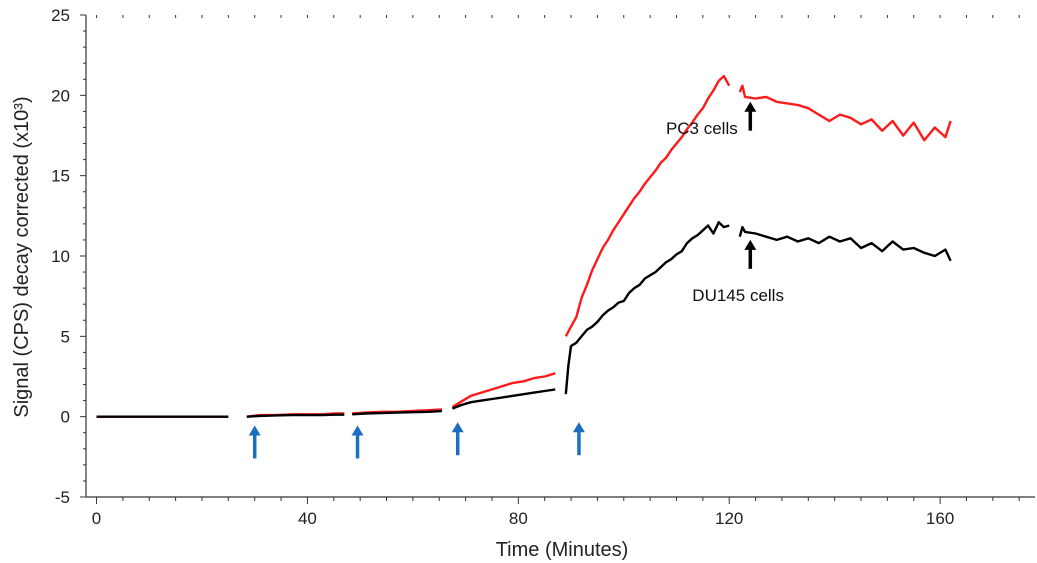  What do you see at coordinates (702, 128) in the screenshot?
I see `series-annotation: PC3 cells` at bounding box center [702, 128].